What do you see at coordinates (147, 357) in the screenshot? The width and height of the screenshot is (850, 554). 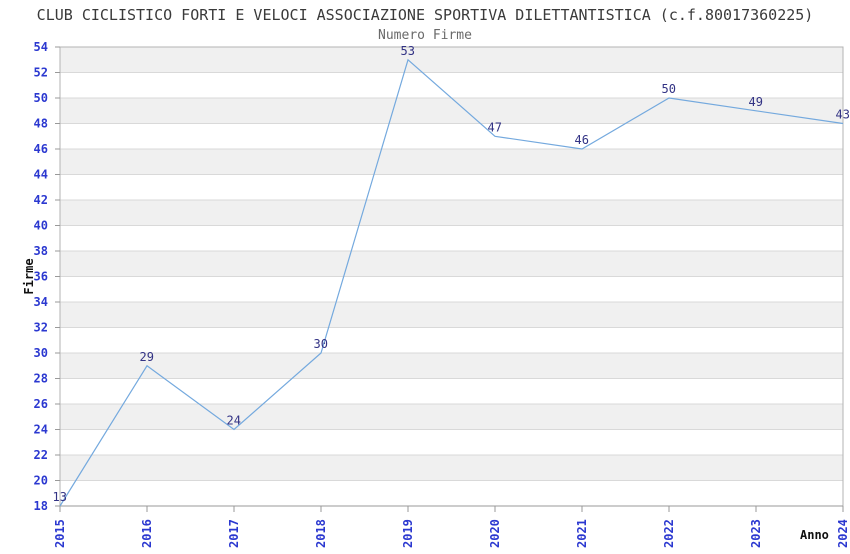 I see `point-label: 29` at bounding box center [147, 357].